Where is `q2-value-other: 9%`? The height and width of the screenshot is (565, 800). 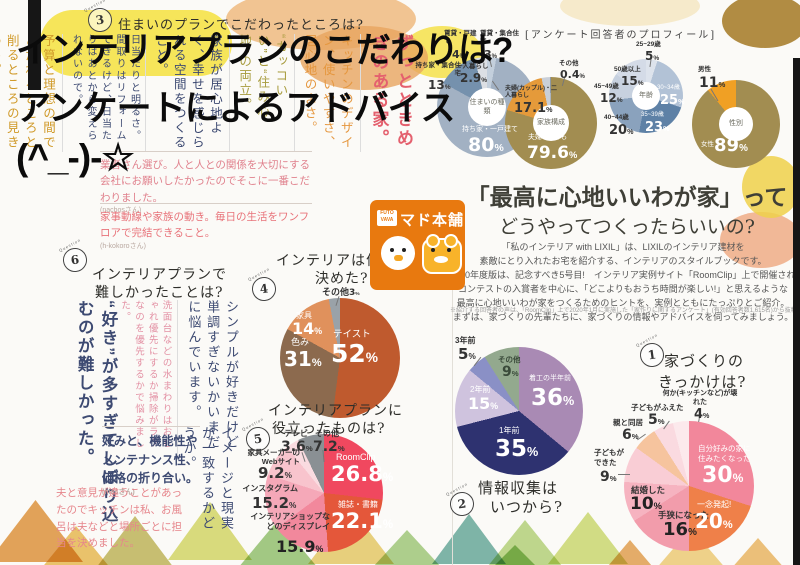
q2-value-other: 9% is located at coordinates (510, 372).